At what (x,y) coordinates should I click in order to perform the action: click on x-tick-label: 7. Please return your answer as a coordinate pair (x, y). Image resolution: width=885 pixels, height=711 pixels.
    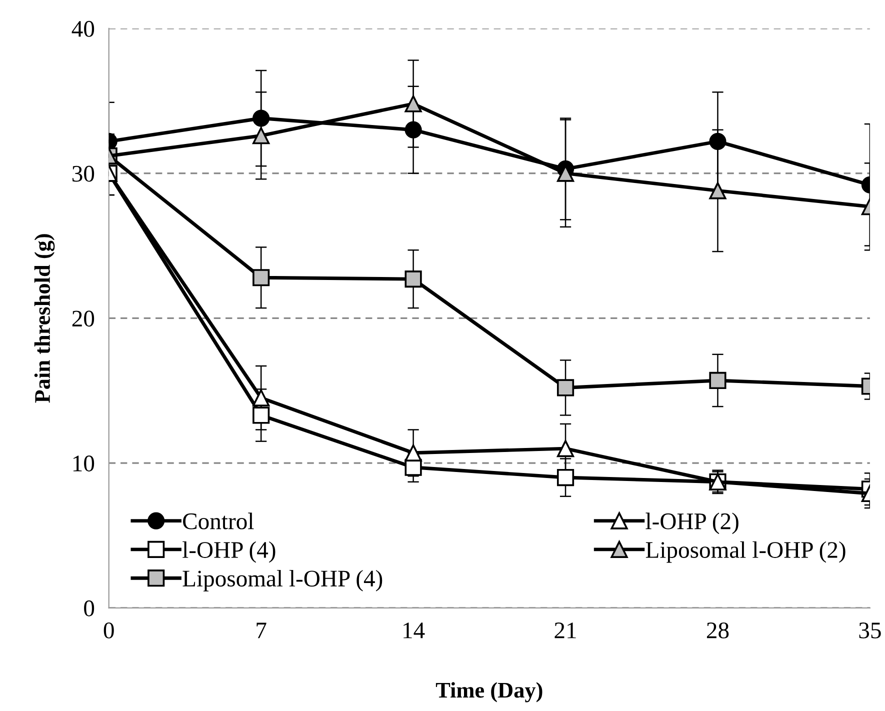
    Looking at the image, I should click on (261, 630).